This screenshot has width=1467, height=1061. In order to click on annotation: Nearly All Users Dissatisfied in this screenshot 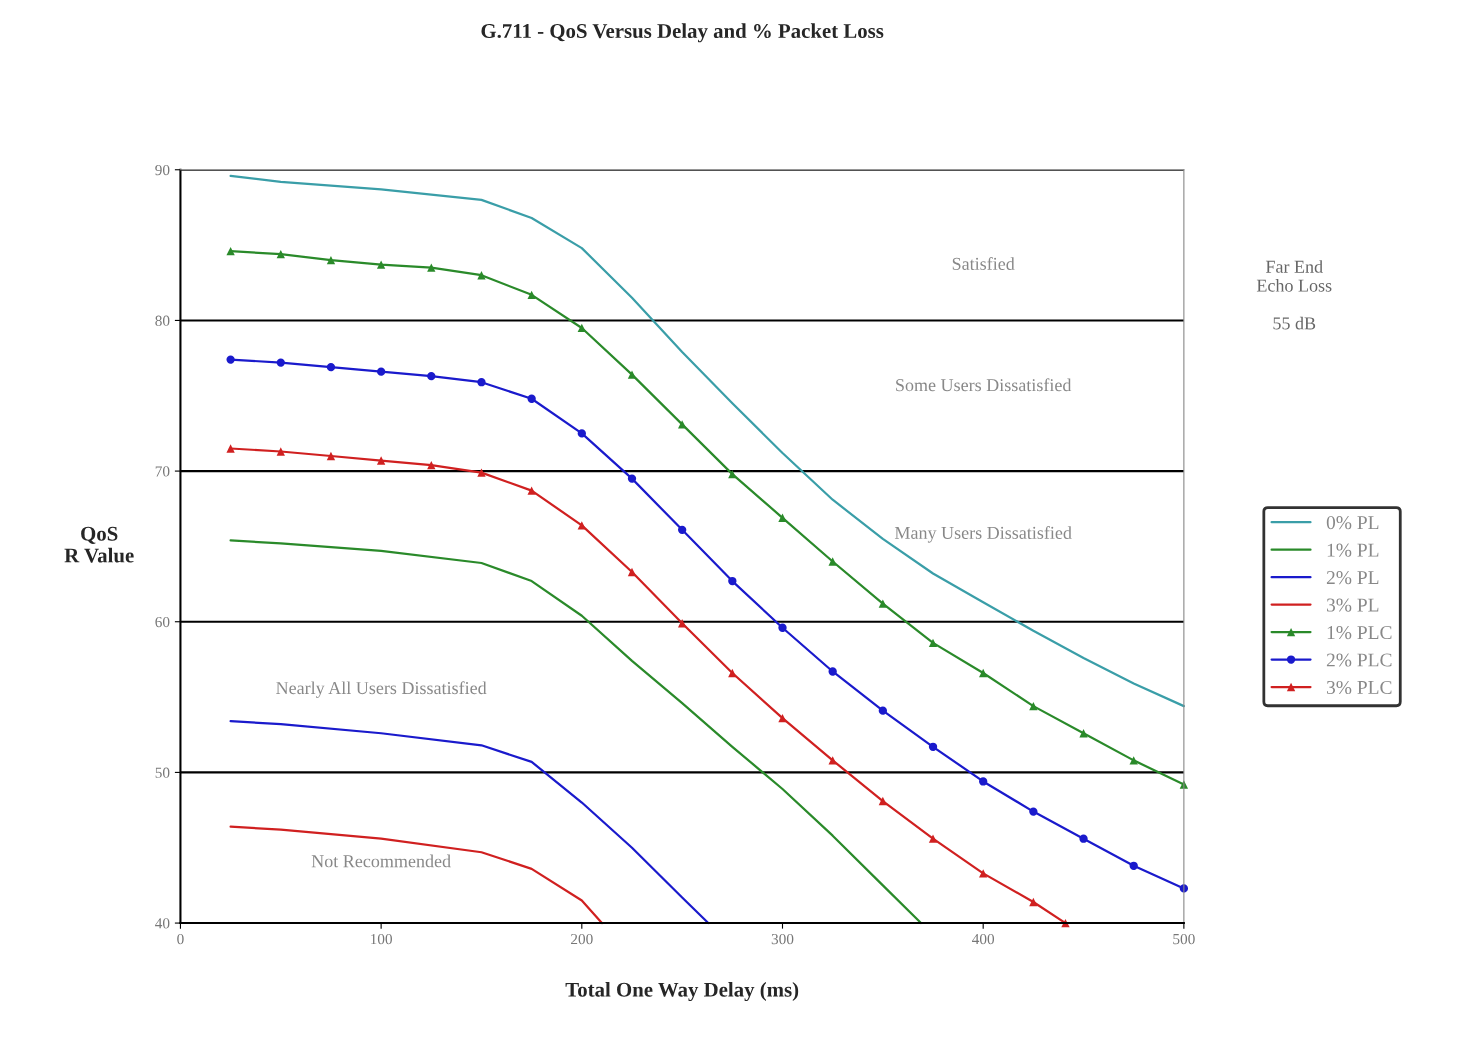, I will do `click(381, 689)`.